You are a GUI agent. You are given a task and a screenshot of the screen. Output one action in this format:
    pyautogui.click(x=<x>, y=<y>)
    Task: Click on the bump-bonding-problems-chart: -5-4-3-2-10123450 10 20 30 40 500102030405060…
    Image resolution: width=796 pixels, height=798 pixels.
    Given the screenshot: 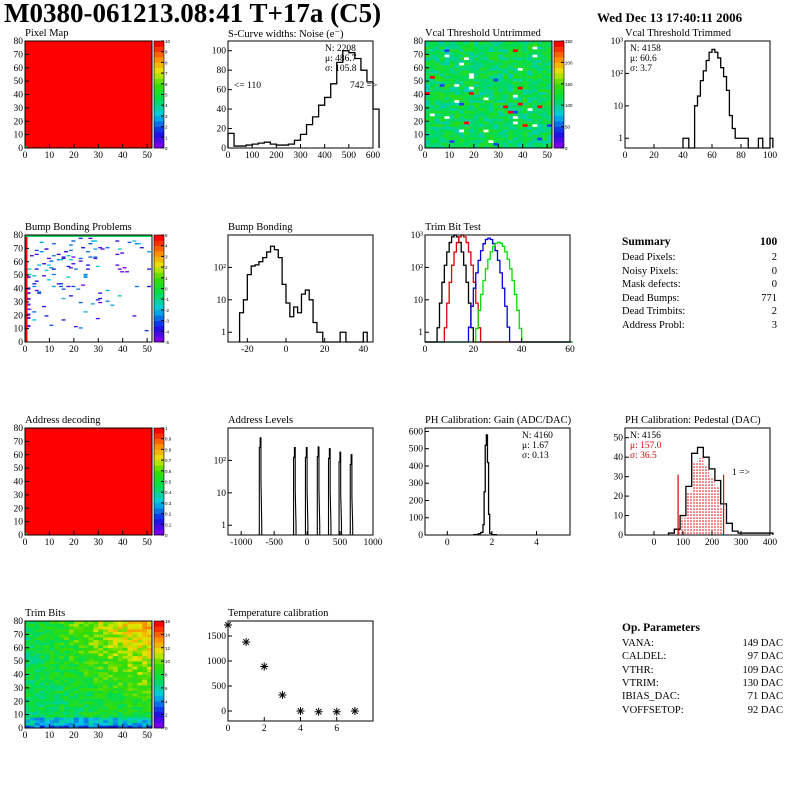 What is the action you would take?
    pyautogui.click(x=98, y=317)
    